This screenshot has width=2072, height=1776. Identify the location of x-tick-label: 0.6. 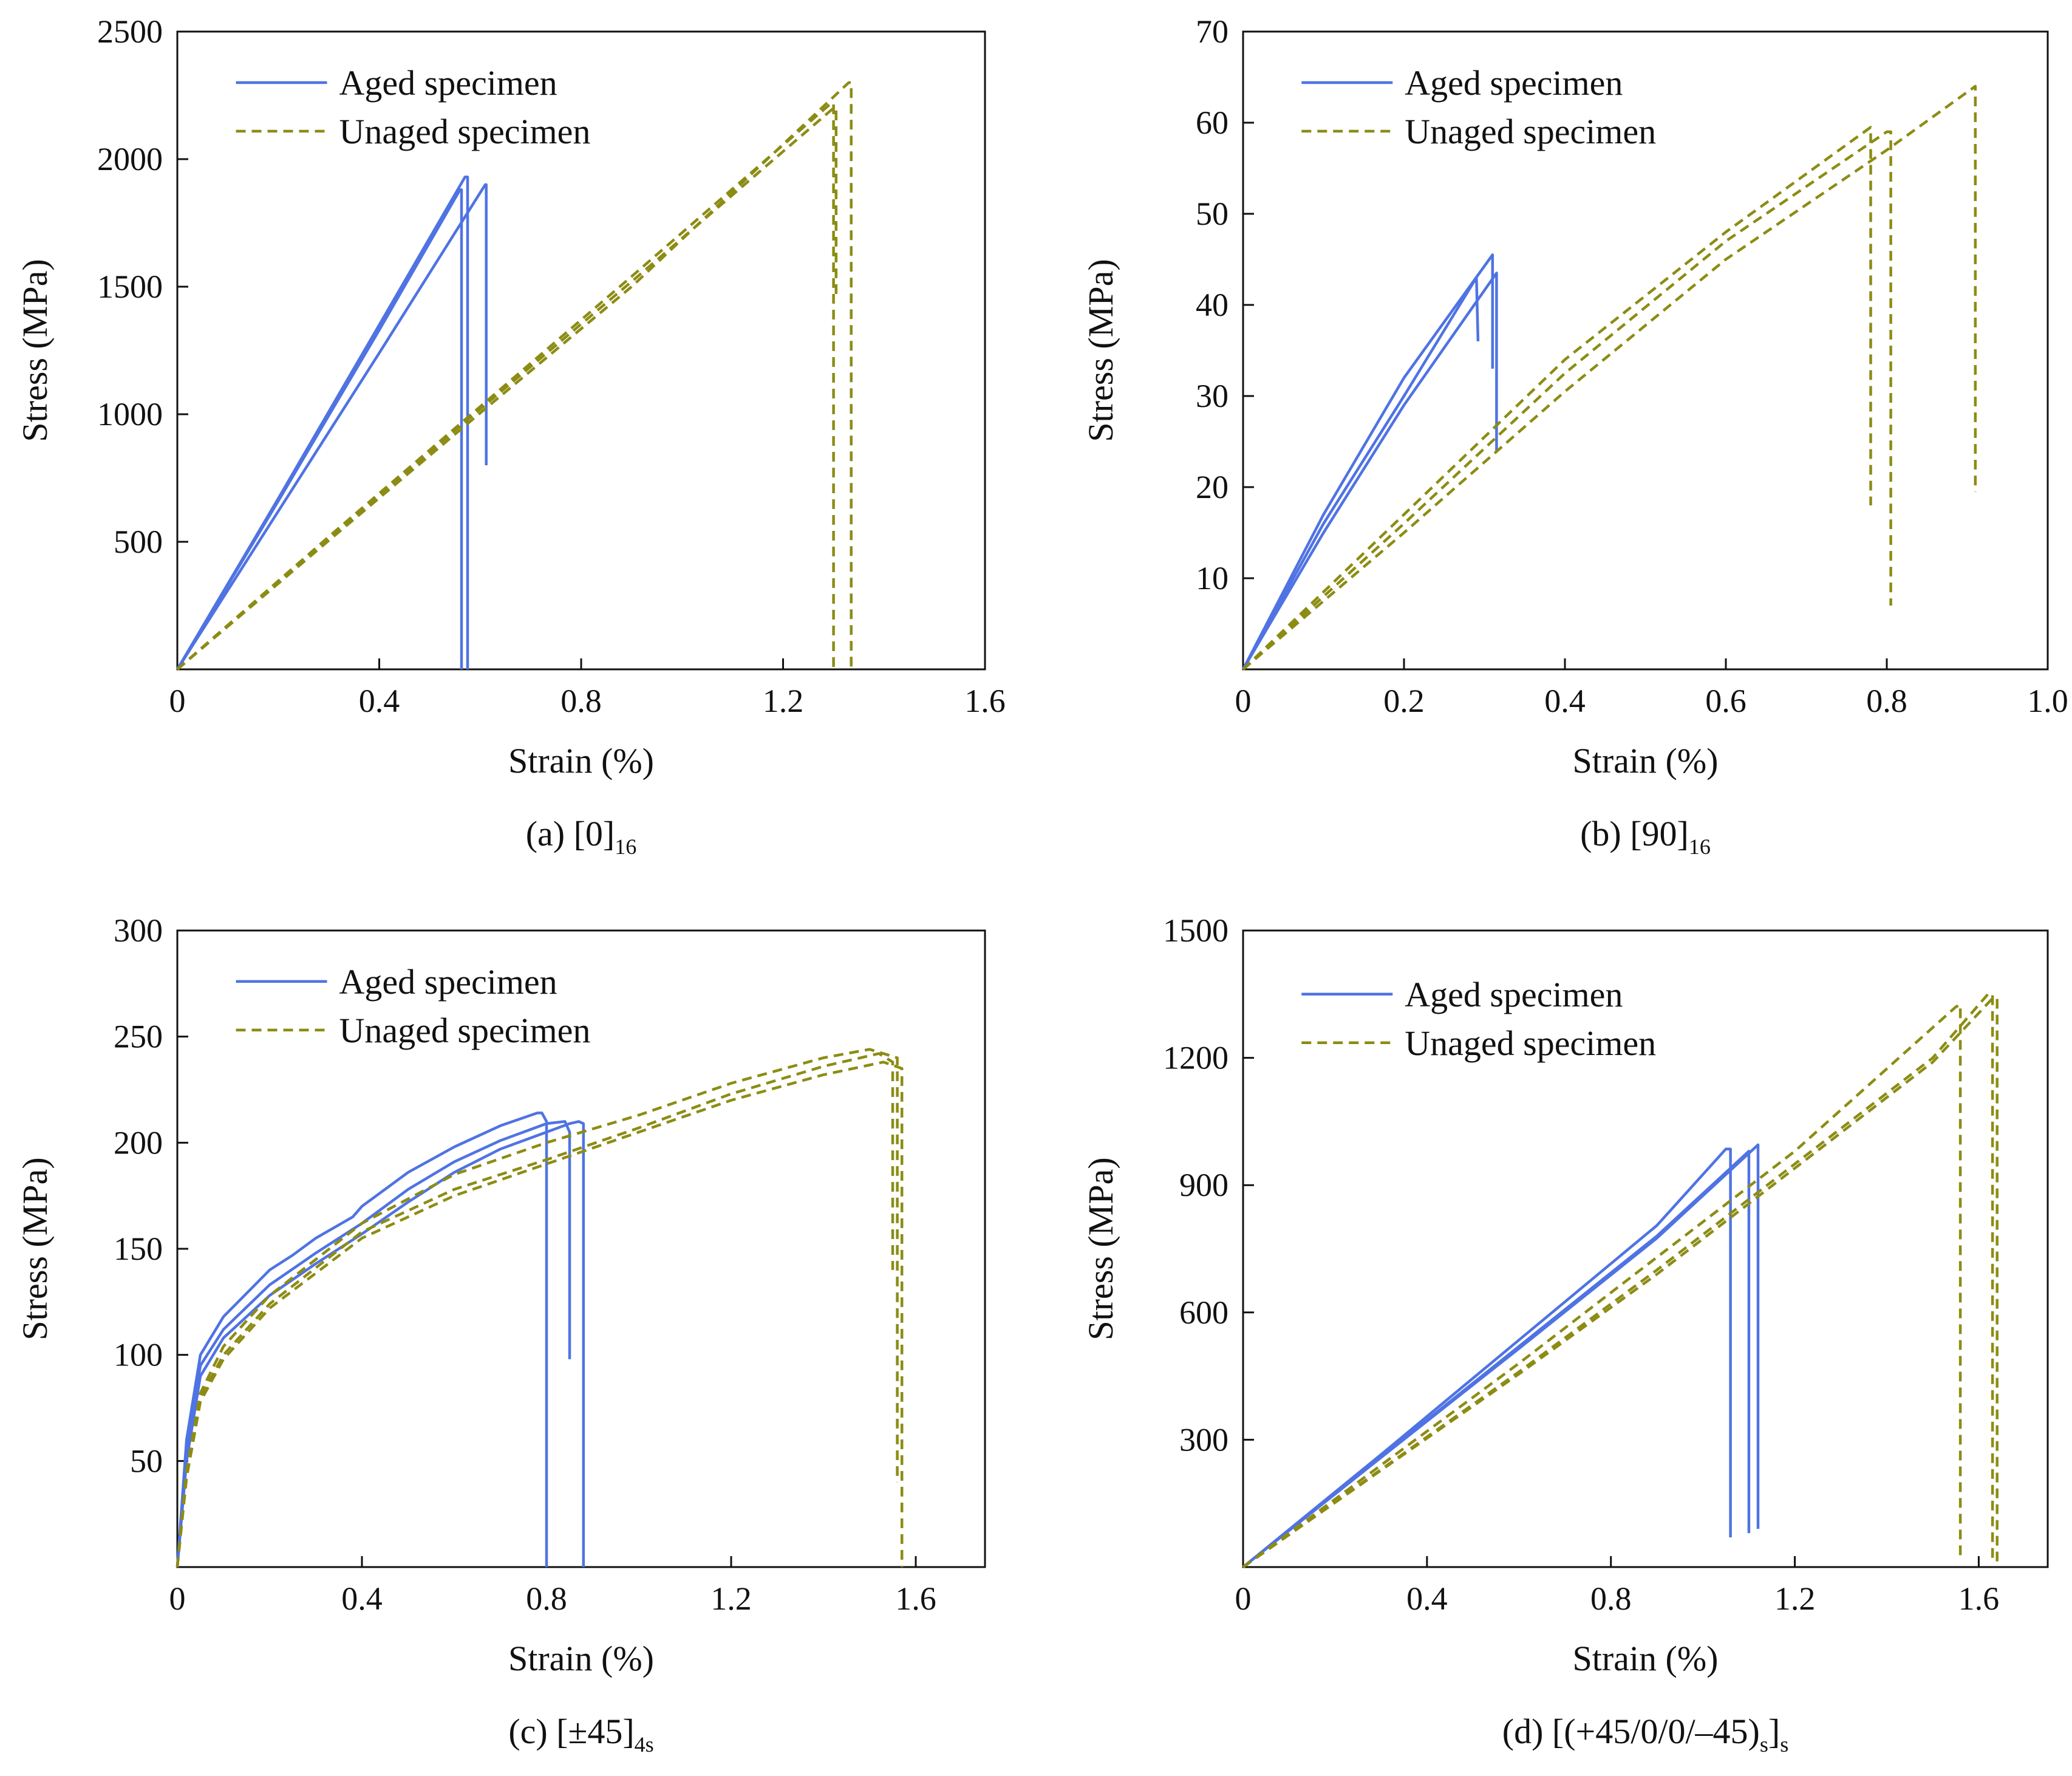
(1726, 701).